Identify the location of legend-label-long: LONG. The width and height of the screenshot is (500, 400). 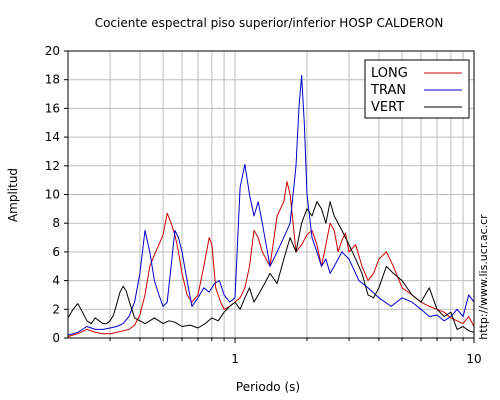
(389, 73).